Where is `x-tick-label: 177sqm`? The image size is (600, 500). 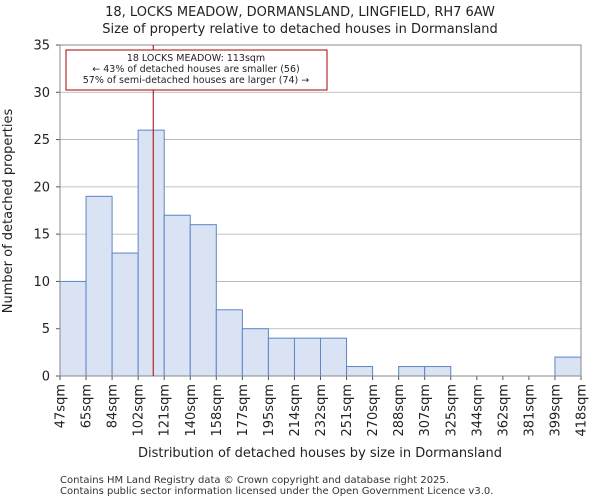 x-tick-label: 177sqm is located at coordinates (243, 410).